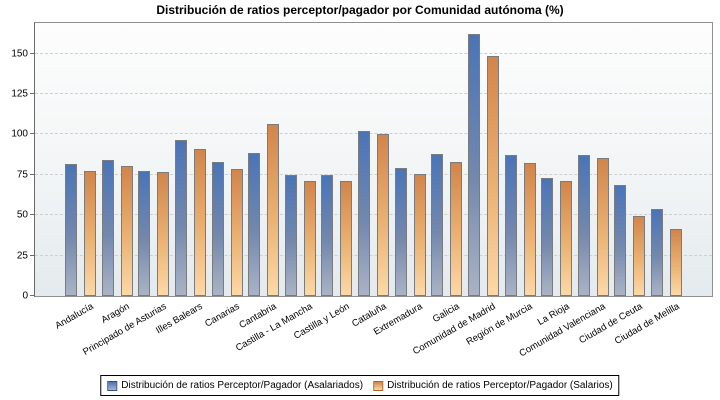  What do you see at coordinates (22, 256) in the screenshot?
I see `y-tick-label-25: 25` at bounding box center [22, 256].